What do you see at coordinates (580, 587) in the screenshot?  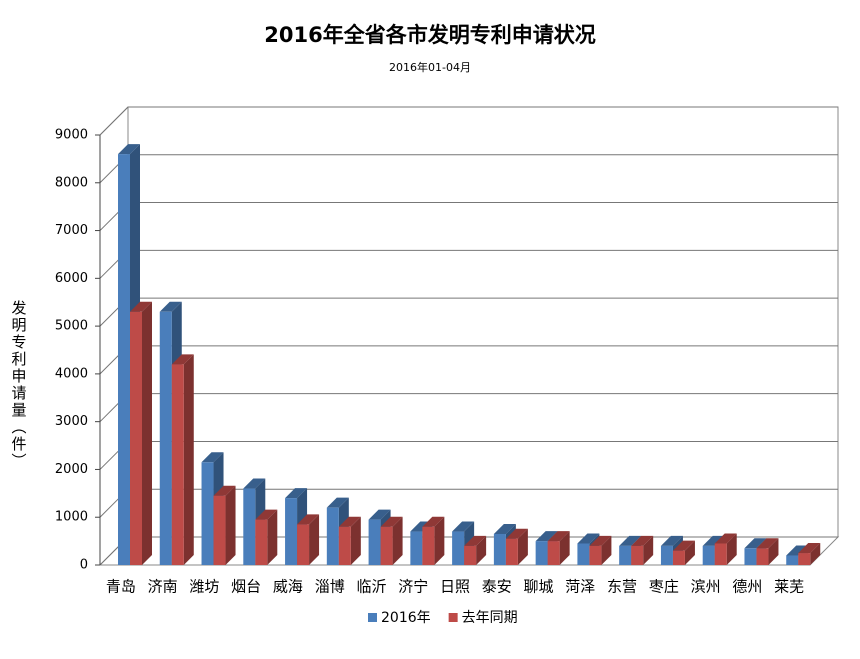 I see `x-tick-label: 菏泽` at bounding box center [580, 587].